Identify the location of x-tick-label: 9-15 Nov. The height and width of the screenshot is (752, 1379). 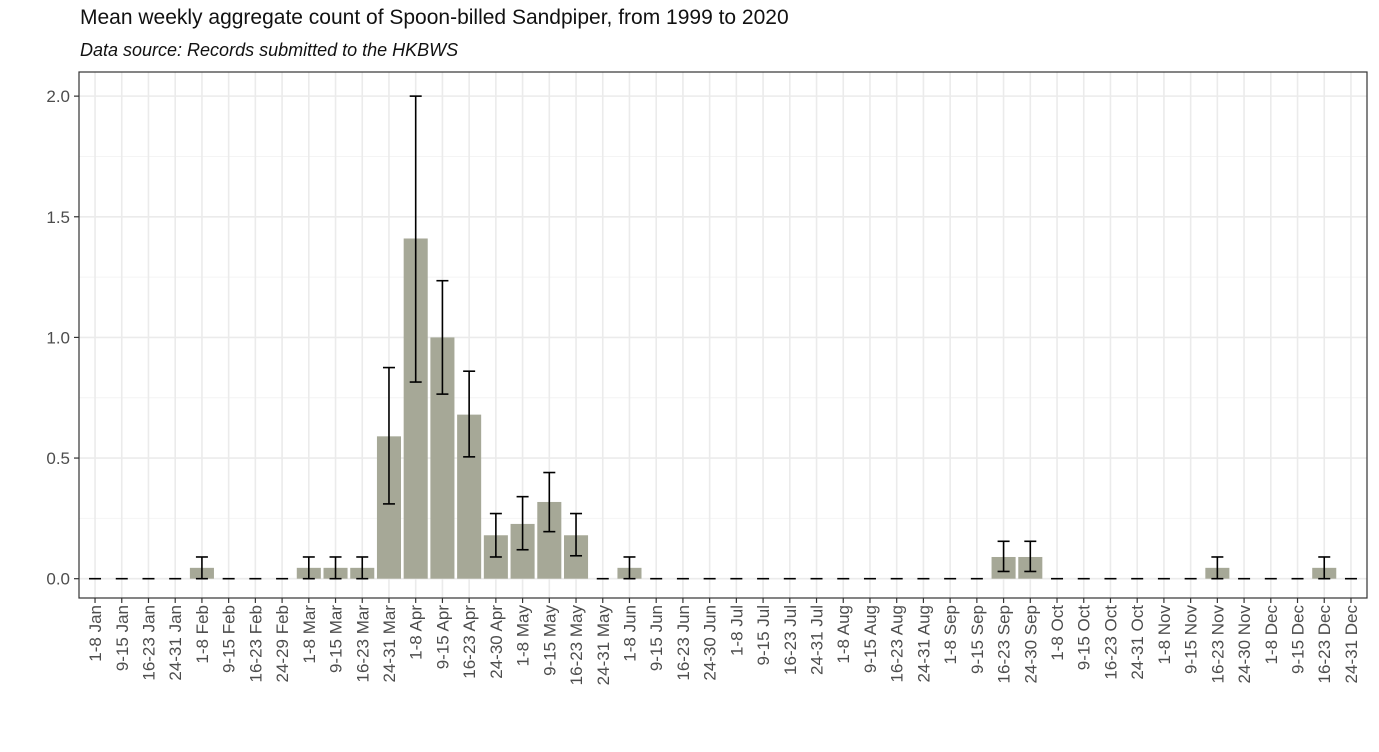
(1191, 639).